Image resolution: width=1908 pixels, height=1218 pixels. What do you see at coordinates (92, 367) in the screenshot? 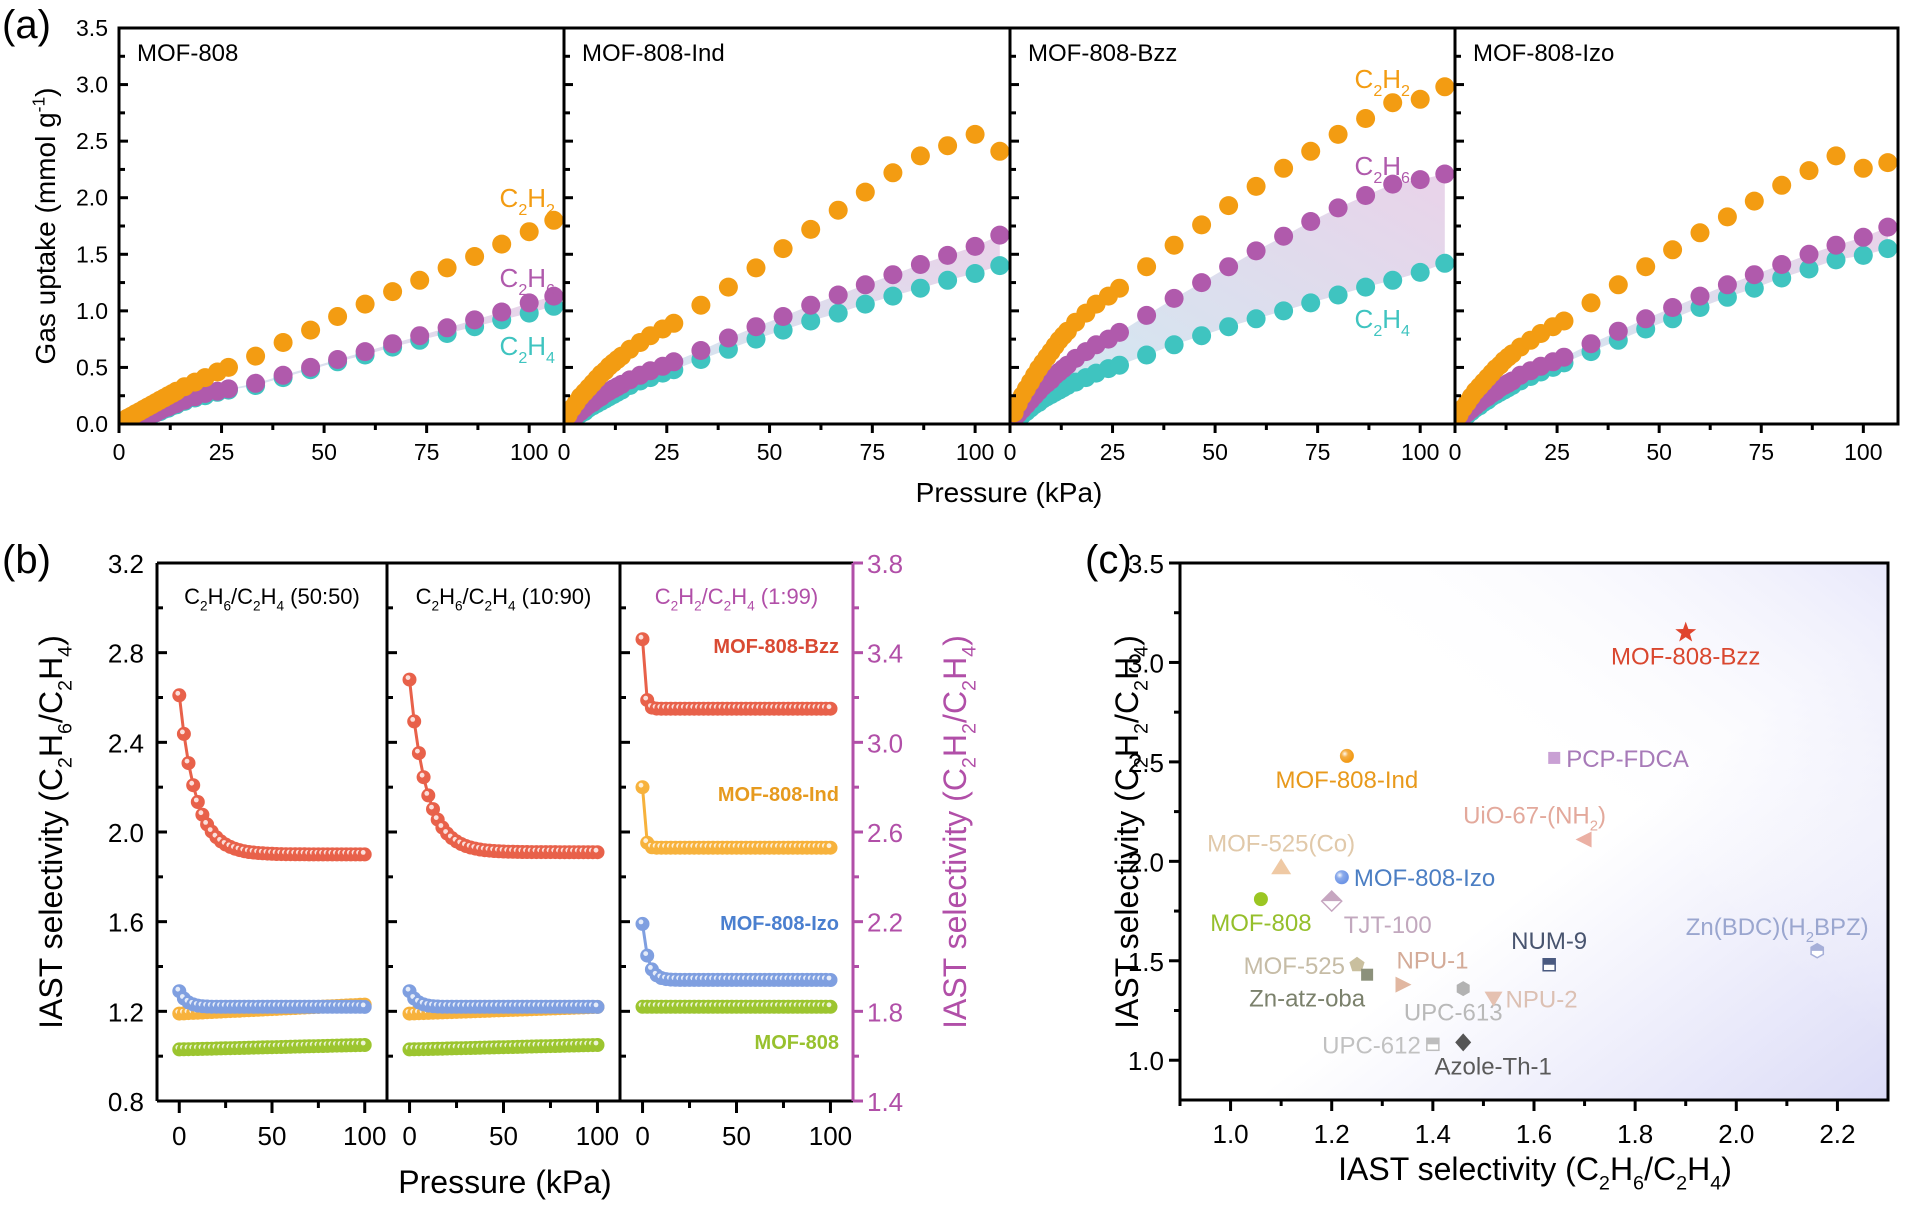
I see `y-tick-label: 0.5` at bounding box center [92, 367].